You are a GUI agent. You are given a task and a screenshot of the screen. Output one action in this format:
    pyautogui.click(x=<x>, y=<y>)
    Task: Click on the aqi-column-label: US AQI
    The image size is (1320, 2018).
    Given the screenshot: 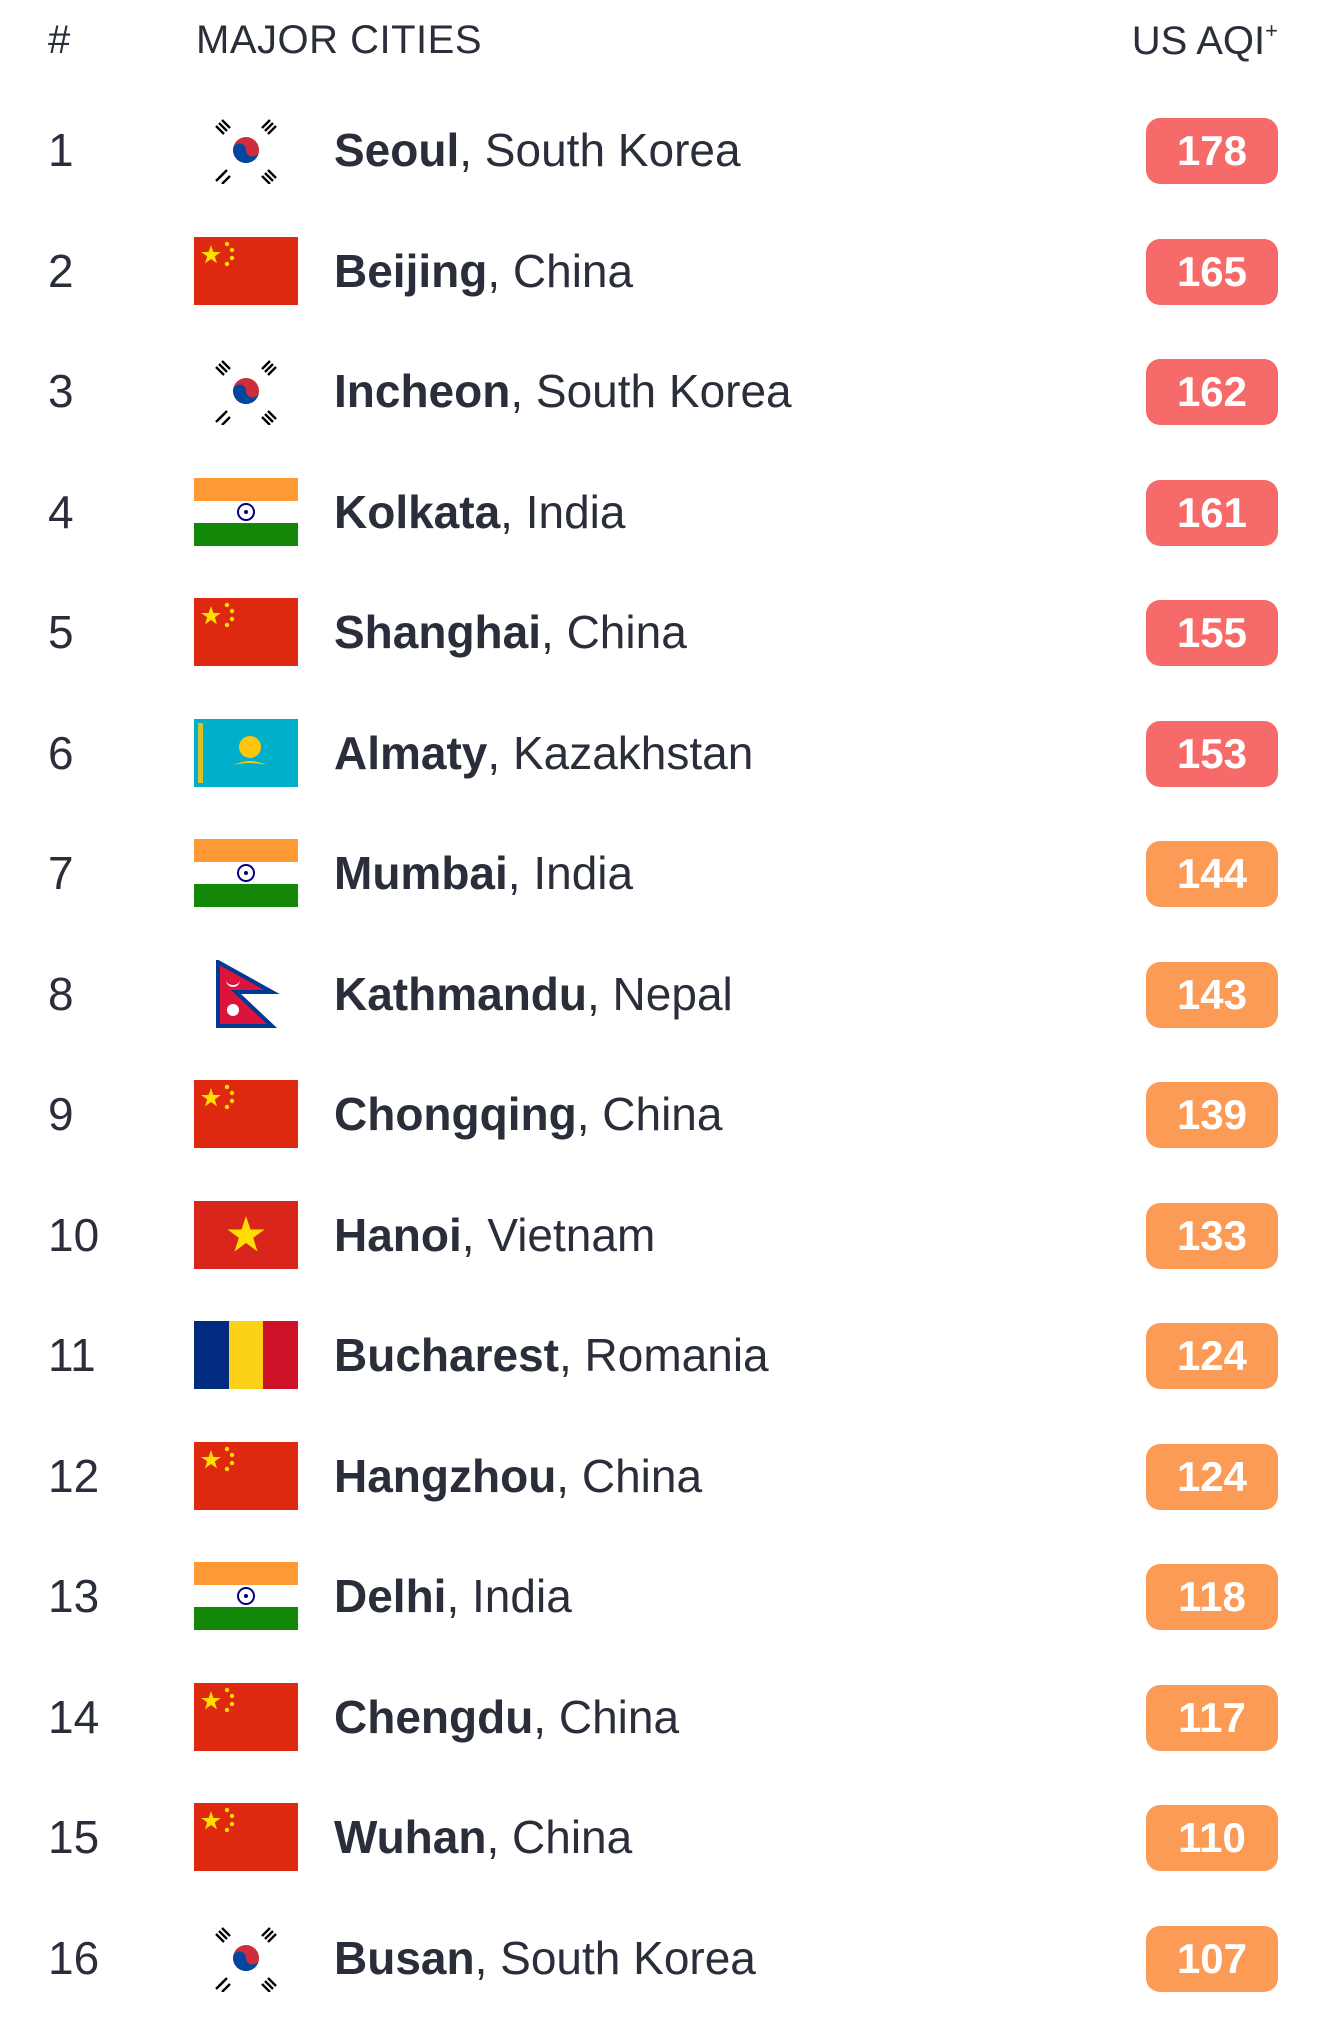 What is the action you would take?
    pyautogui.click(x=1198, y=41)
    